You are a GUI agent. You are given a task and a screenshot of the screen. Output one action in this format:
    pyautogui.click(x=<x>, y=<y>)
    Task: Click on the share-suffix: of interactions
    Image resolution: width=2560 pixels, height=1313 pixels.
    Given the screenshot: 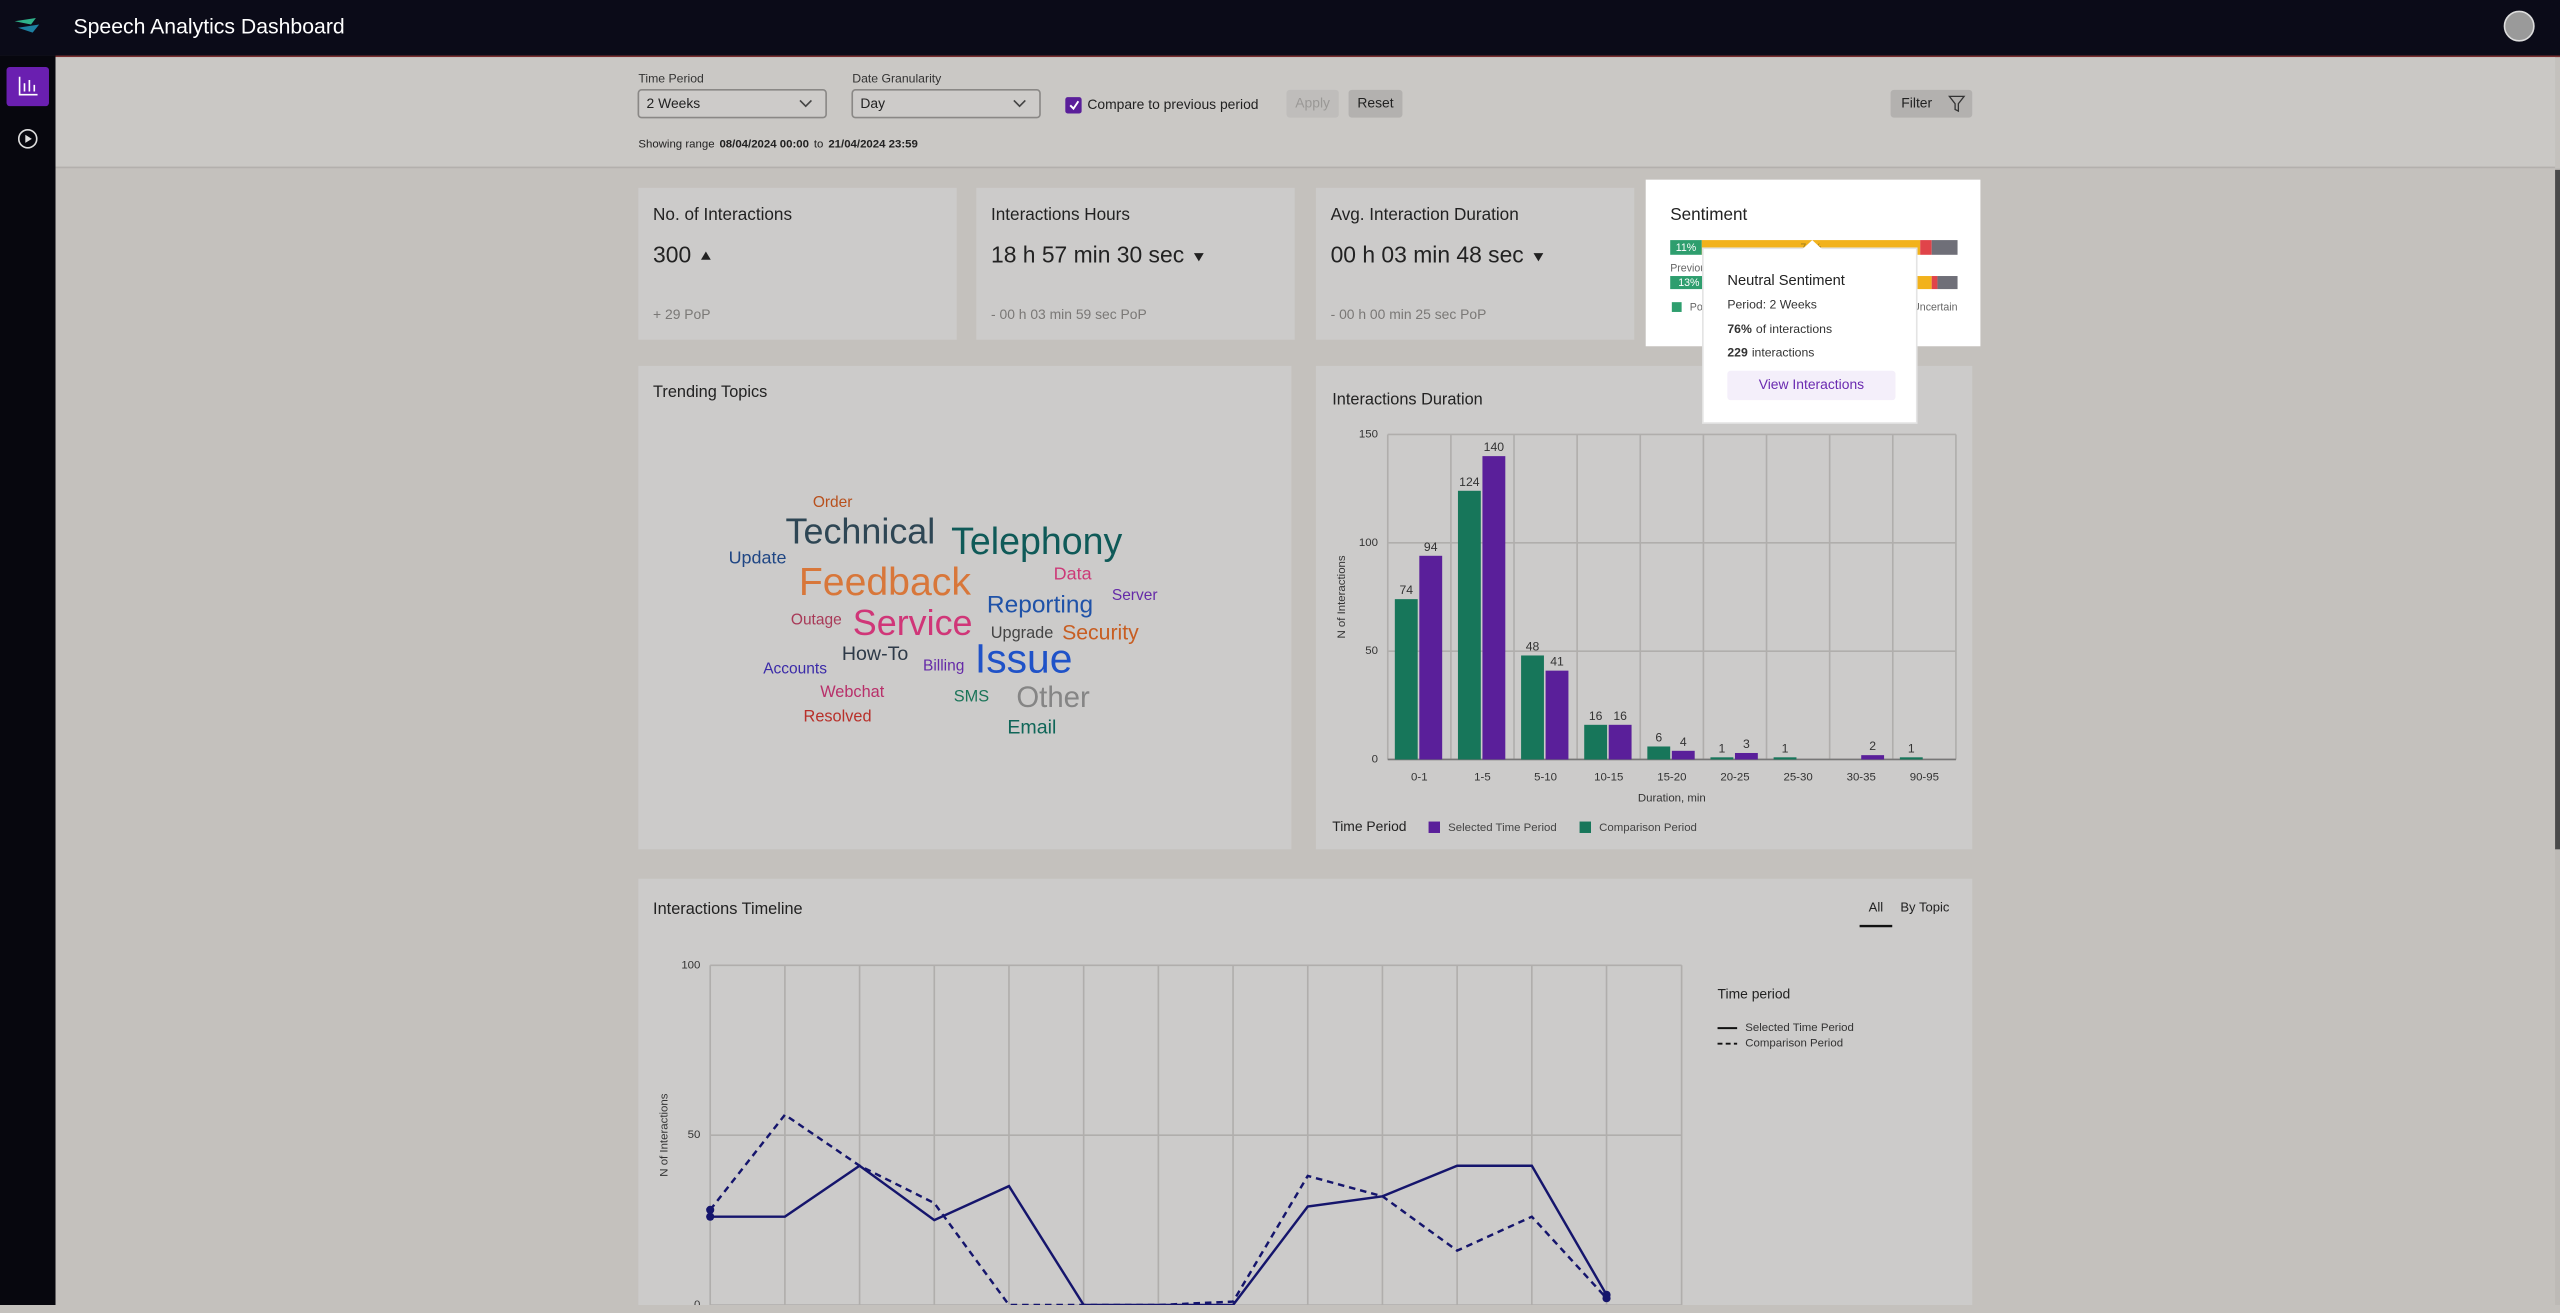 What is the action you would take?
    pyautogui.click(x=1794, y=329)
    